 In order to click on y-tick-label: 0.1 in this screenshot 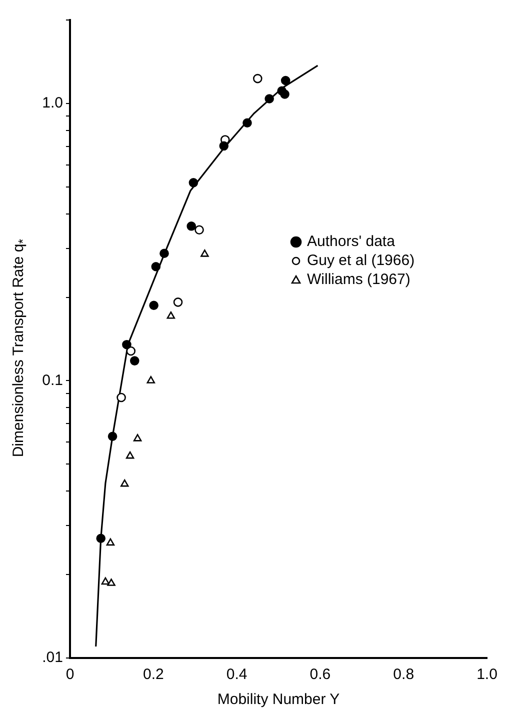, I will do `click(52, 380)`.